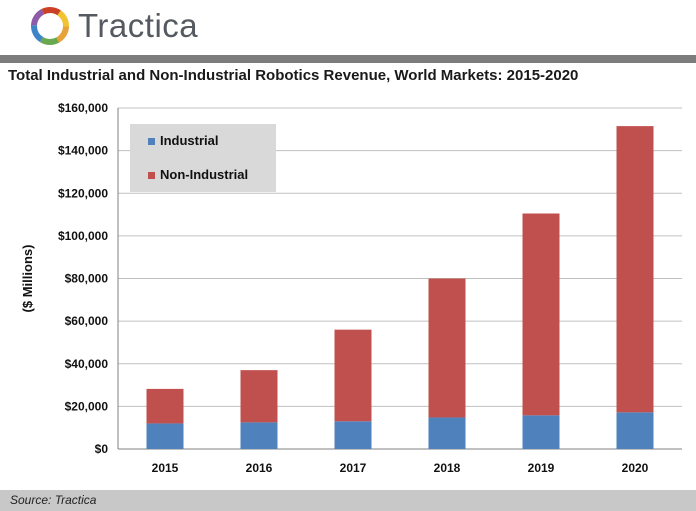 This screenshot has height=511, width=696. I want to click on x-tick-label: 2015, so click(165, 468).